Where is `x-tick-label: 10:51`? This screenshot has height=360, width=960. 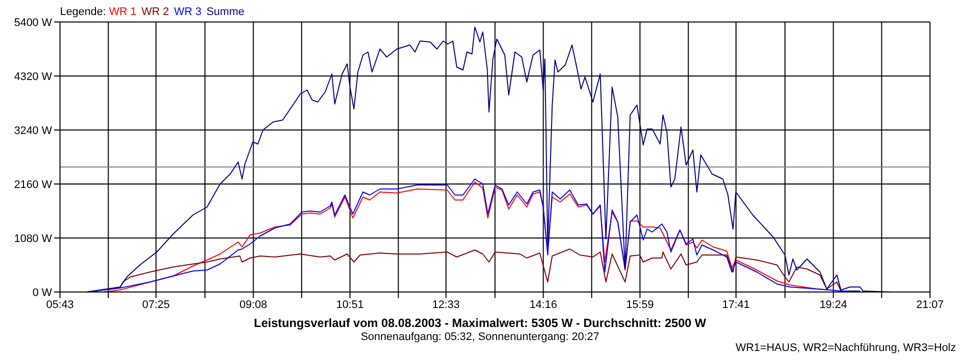
x-tick-label: 10:51 is located at coordinates (350, 304).